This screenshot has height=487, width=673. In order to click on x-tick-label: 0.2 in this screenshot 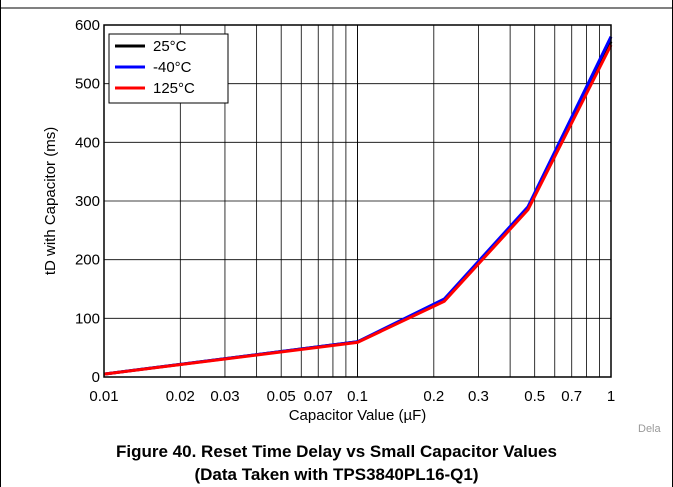, I will do `click(433, 396)`.